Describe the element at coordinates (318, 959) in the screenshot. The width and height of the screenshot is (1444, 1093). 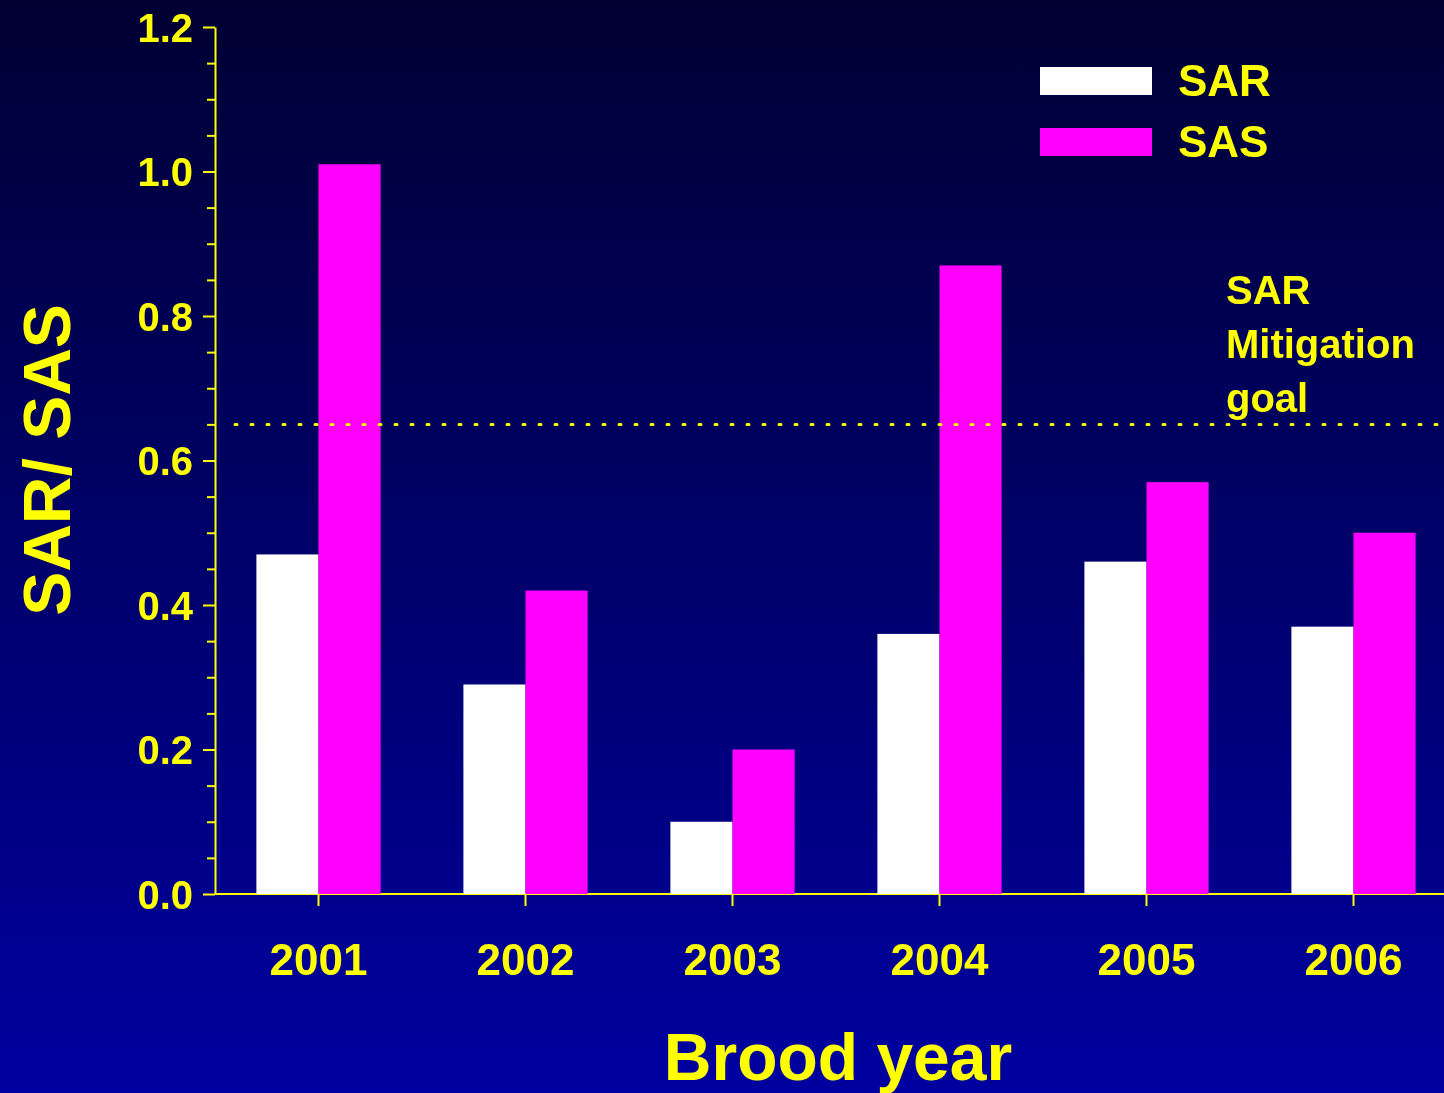
I see `x-tick-label: 2001` at that location.